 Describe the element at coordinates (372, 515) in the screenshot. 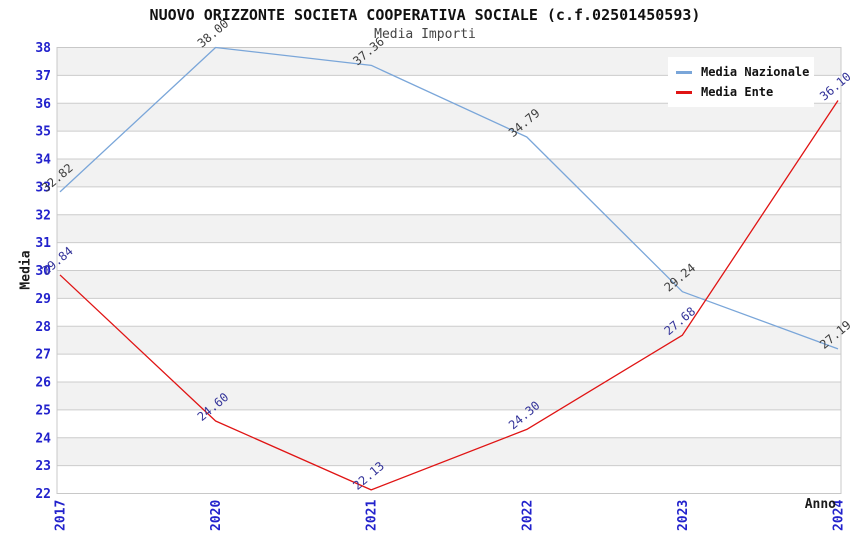

I see `x-tick-label: 2021` at that location.